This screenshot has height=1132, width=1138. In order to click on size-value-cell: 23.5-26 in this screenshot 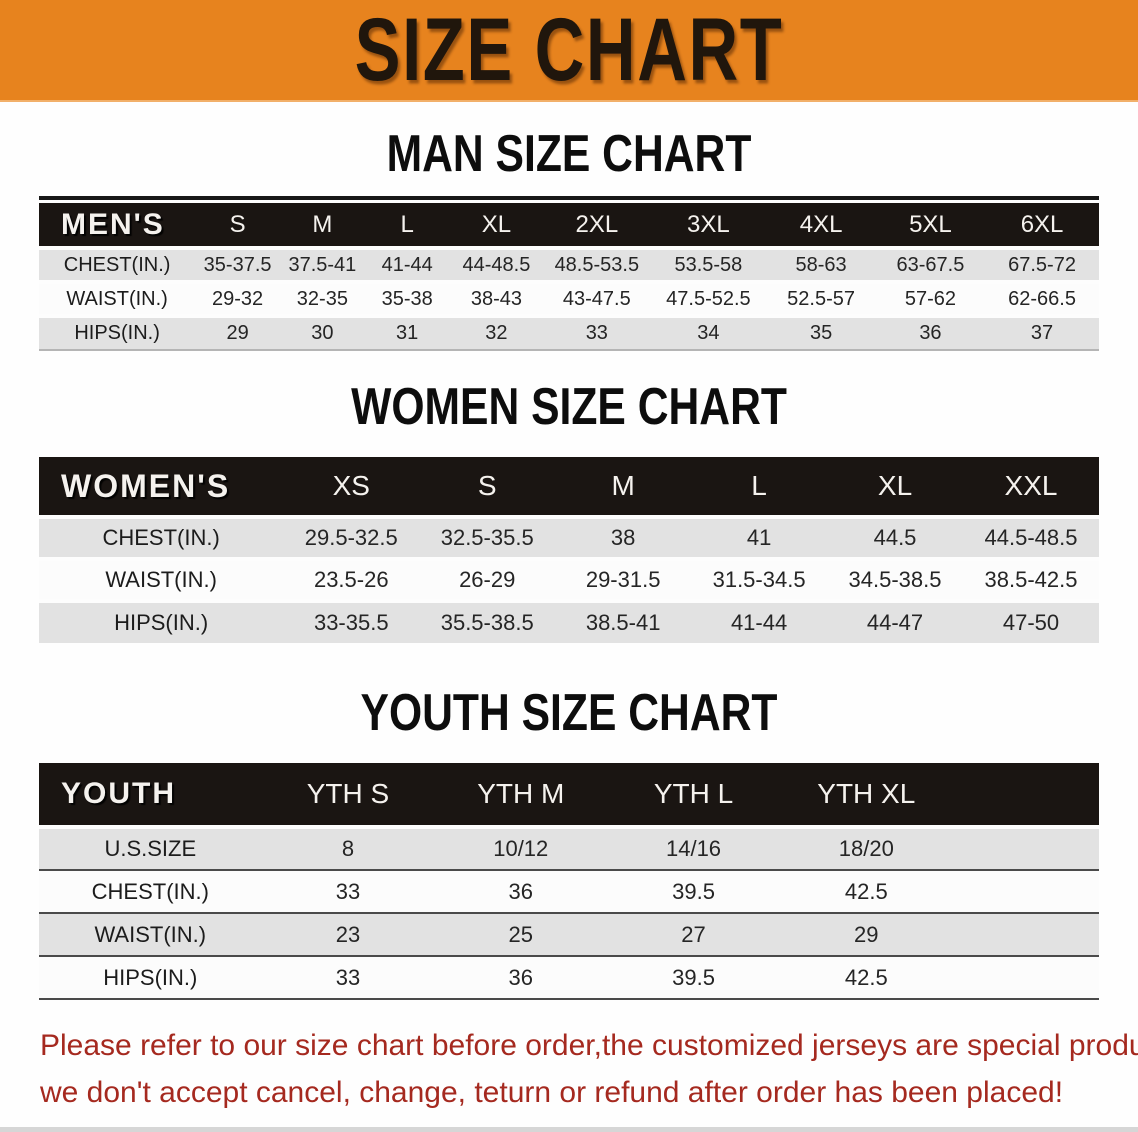, I will do `click(351, 579)`.